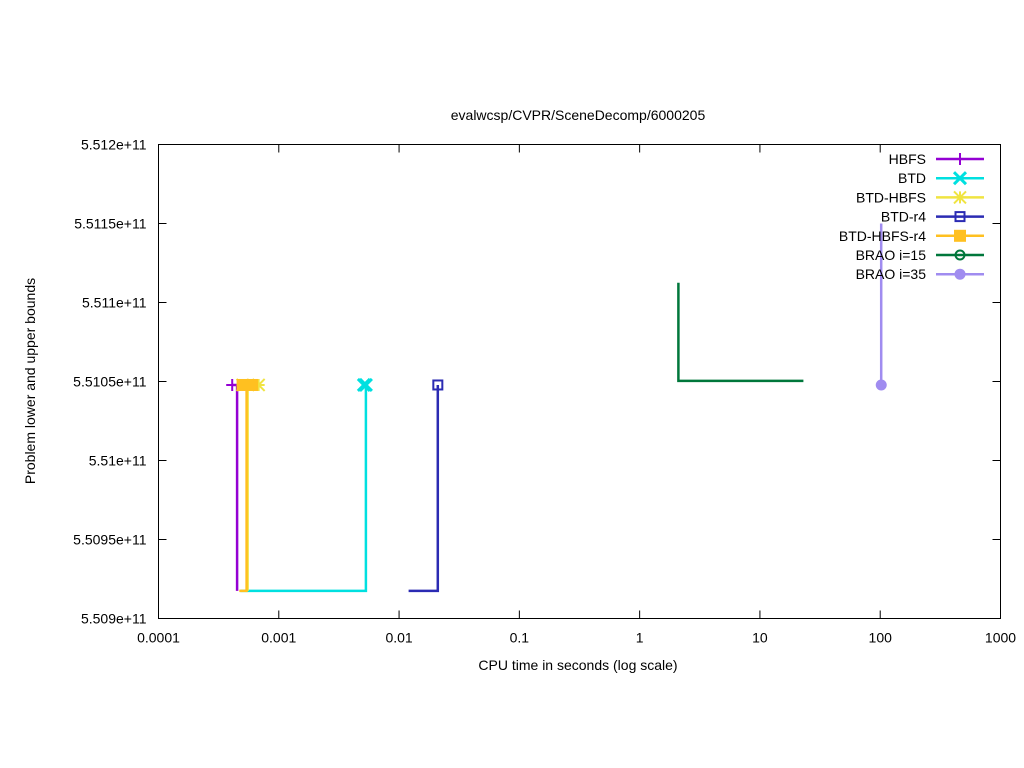  I want to click on legend-entry: BRAO i=15, so click(920, 255).